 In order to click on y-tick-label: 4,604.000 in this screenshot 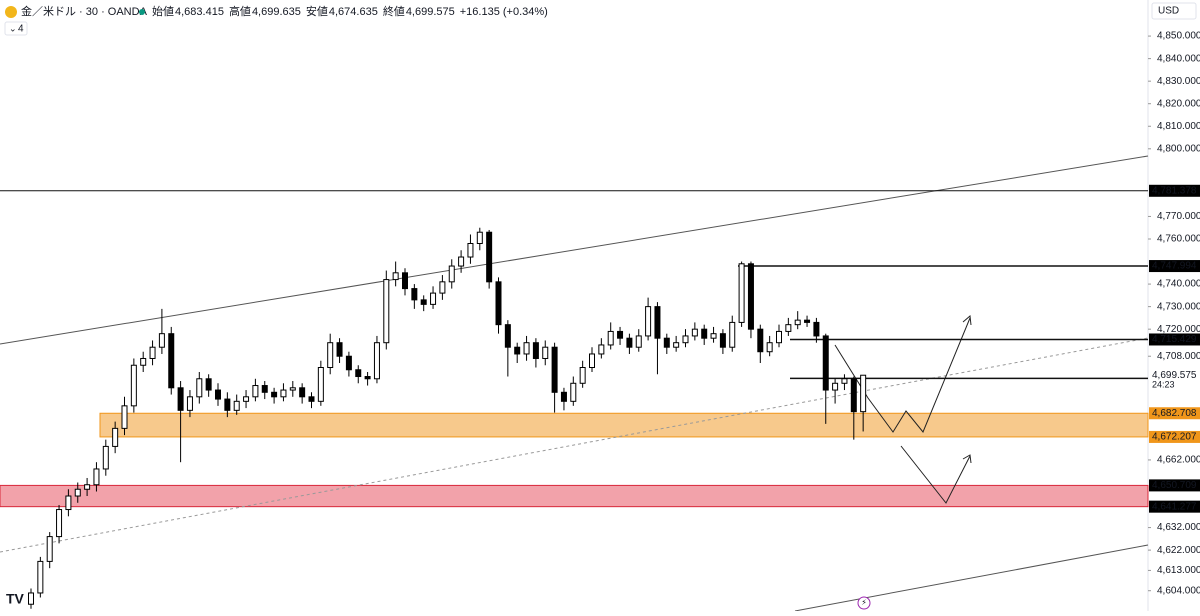, I will do `click(1178, 590)`.